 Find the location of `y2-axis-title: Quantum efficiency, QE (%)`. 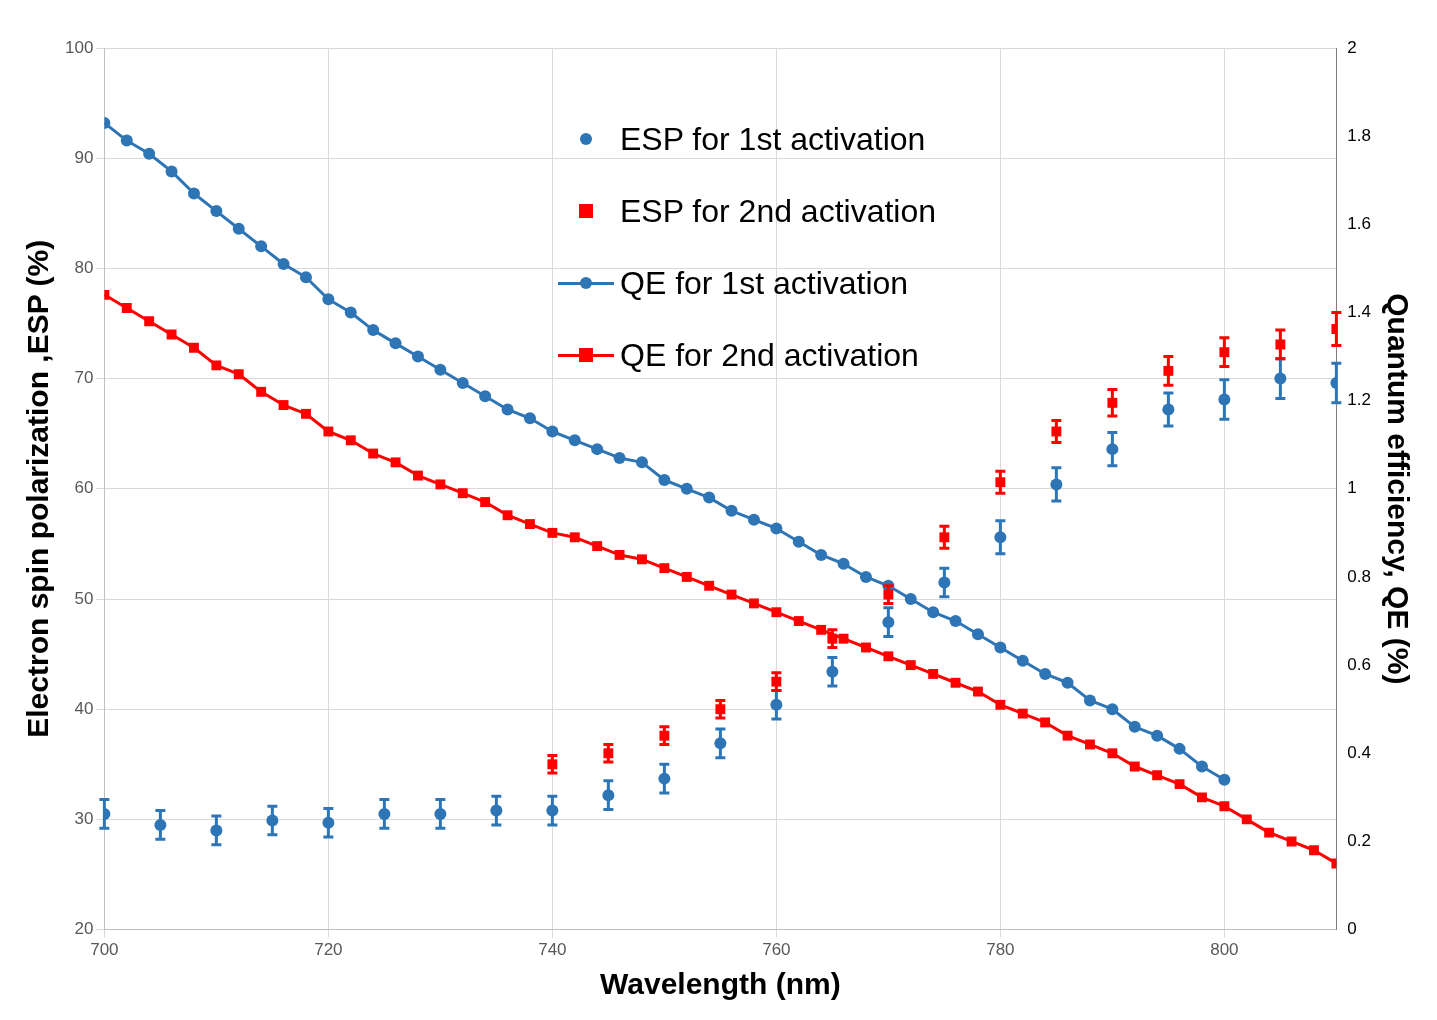

y2-axis-title: Quantum efficiency, QE (%) is located at coordinates (1398, 489).